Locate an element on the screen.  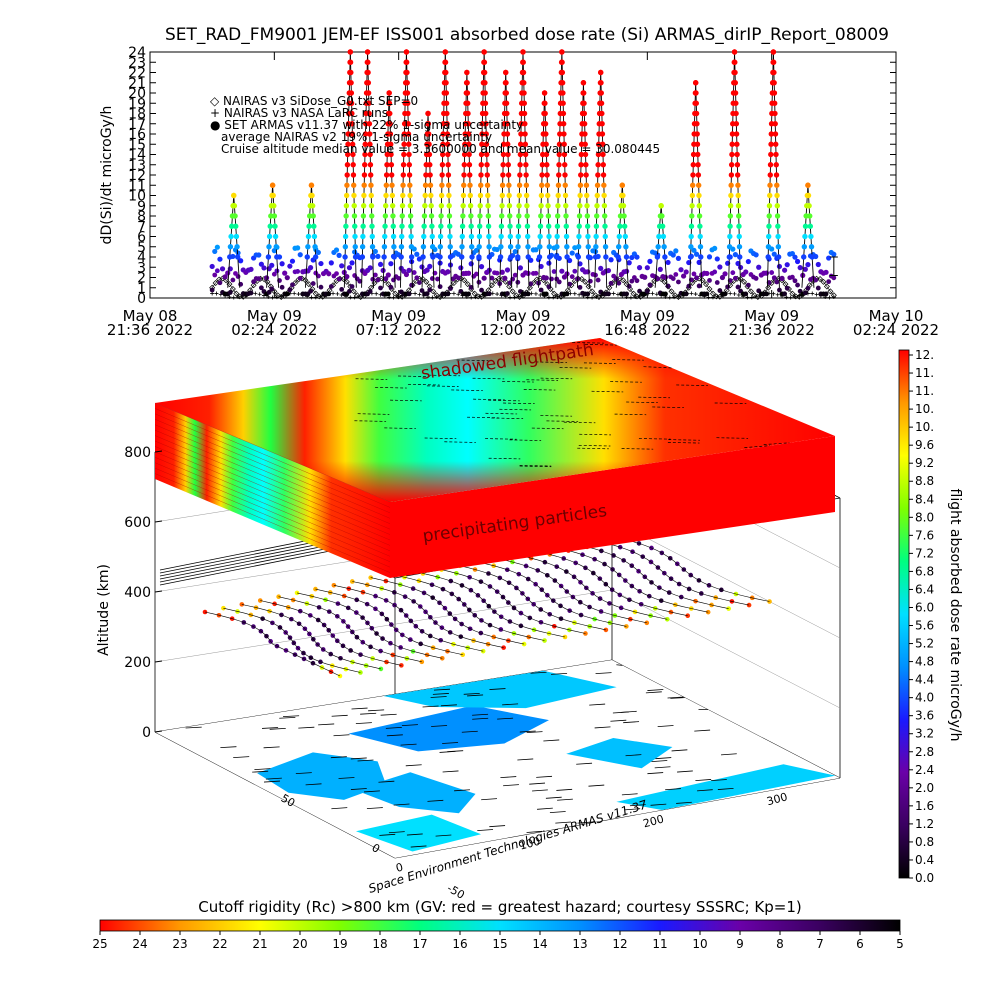
colorbar-tick-label: 4.8 is located at coordinates (924, 662).